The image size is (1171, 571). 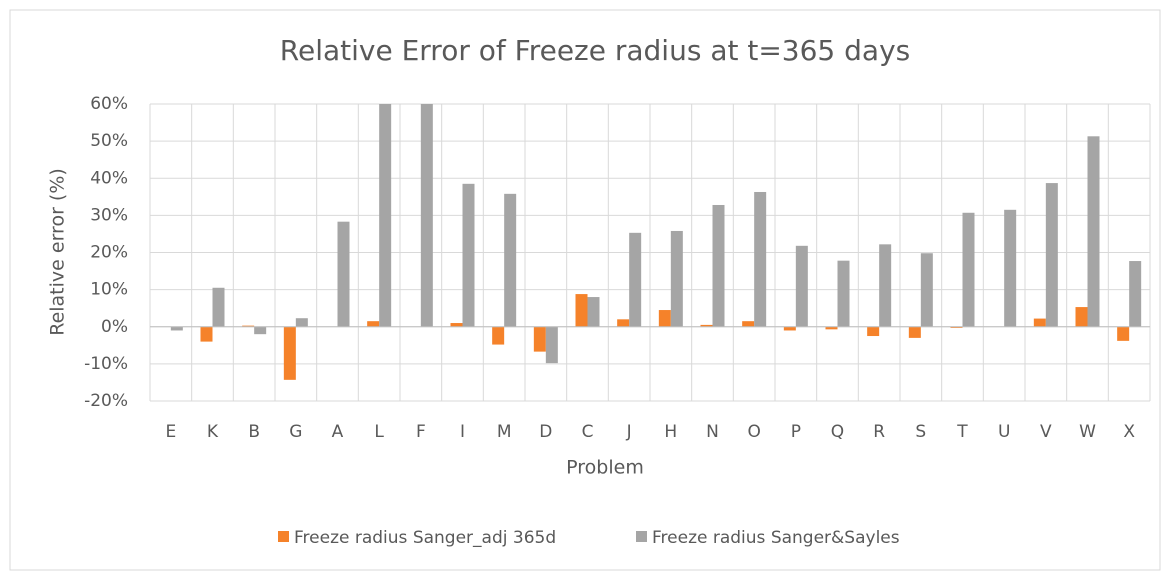 What do you see at coordinates (753, 432) in the screenshot?
I see `x-tick-label: O` at bounding box center [753, 432].